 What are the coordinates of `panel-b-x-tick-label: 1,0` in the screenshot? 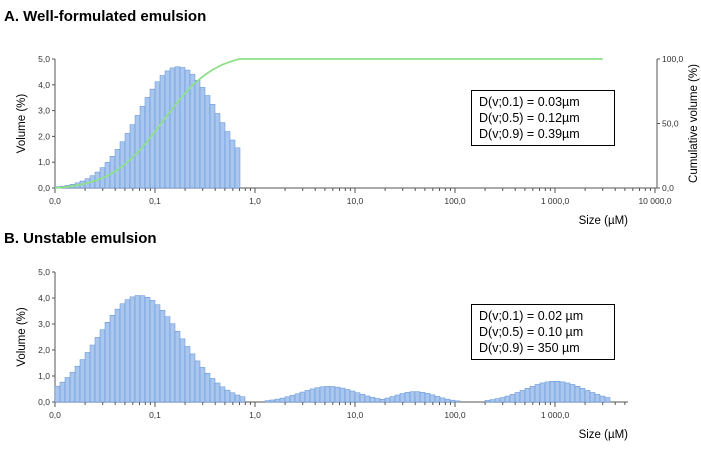 It's located at (255, 415).